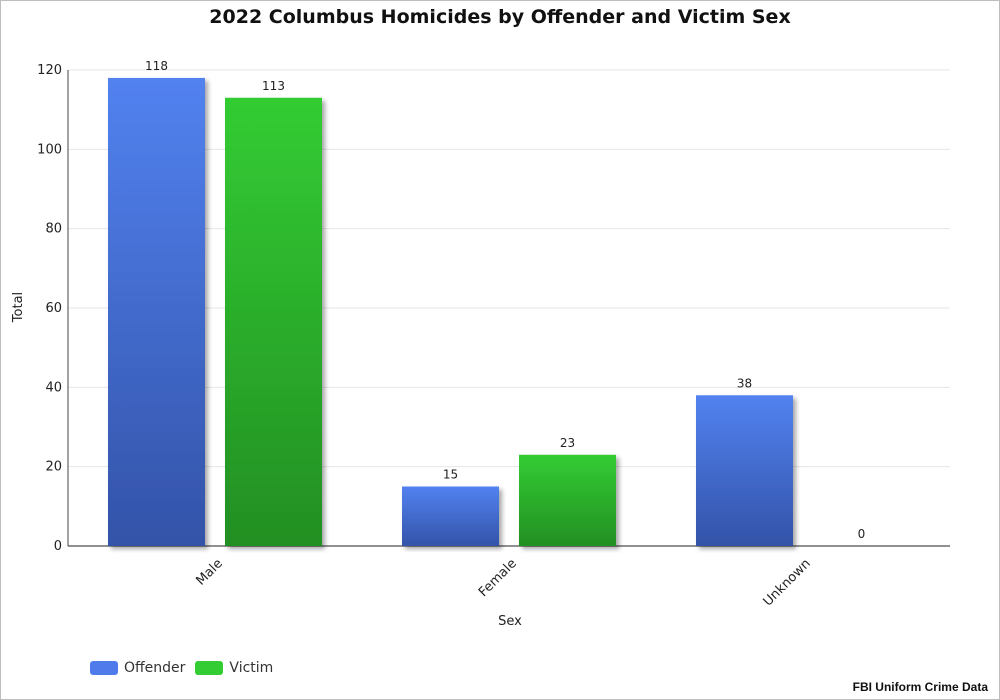 The height and width of the screenshot is (700, 1000). I want to click on legend-item-victim: Victim, so click(234, 668).